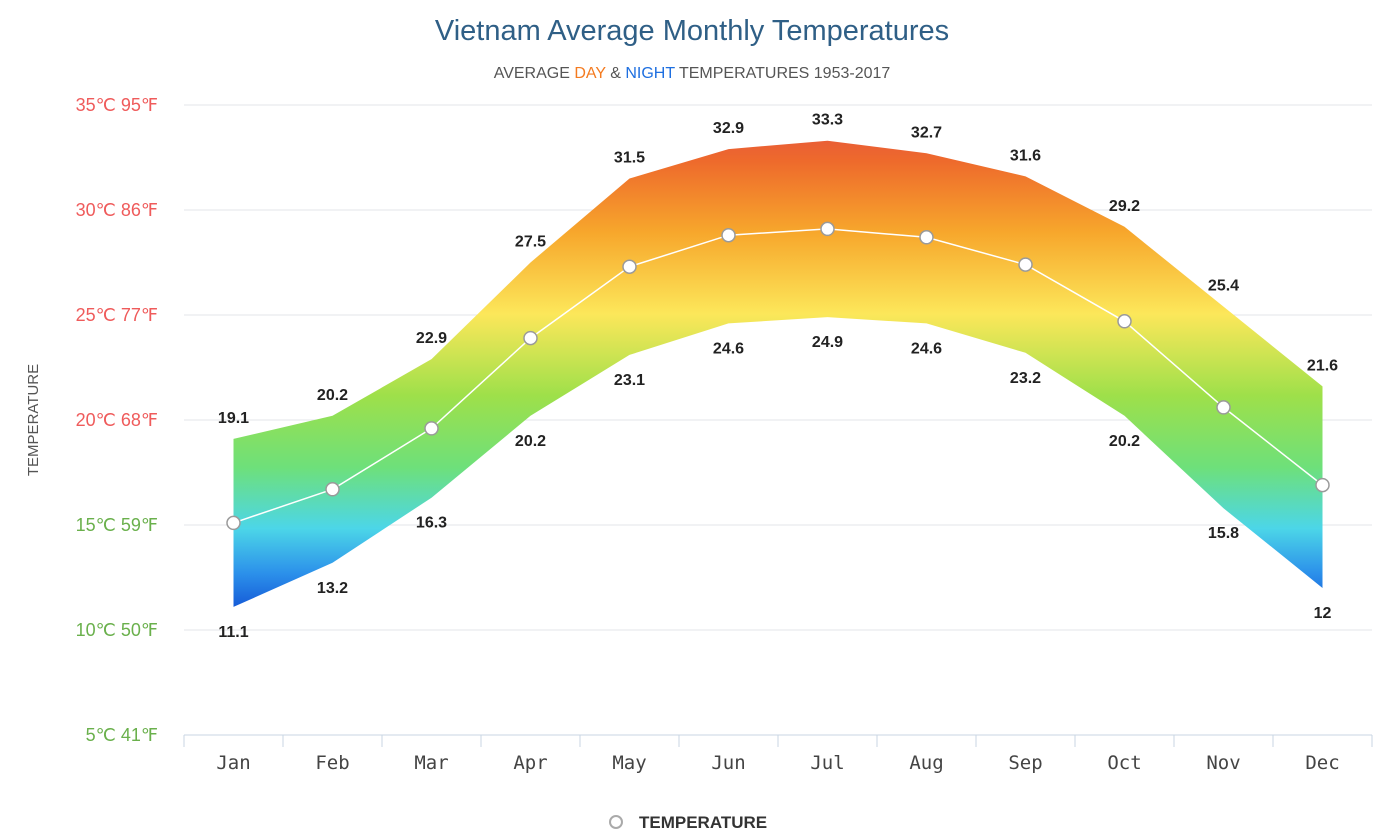 The width and height of the screenshot is (1384, 838). What do you see at coordinates (332, 763) in the screenshot?
I see `x-tick-label: Feb` at bounding box center [332, 763].